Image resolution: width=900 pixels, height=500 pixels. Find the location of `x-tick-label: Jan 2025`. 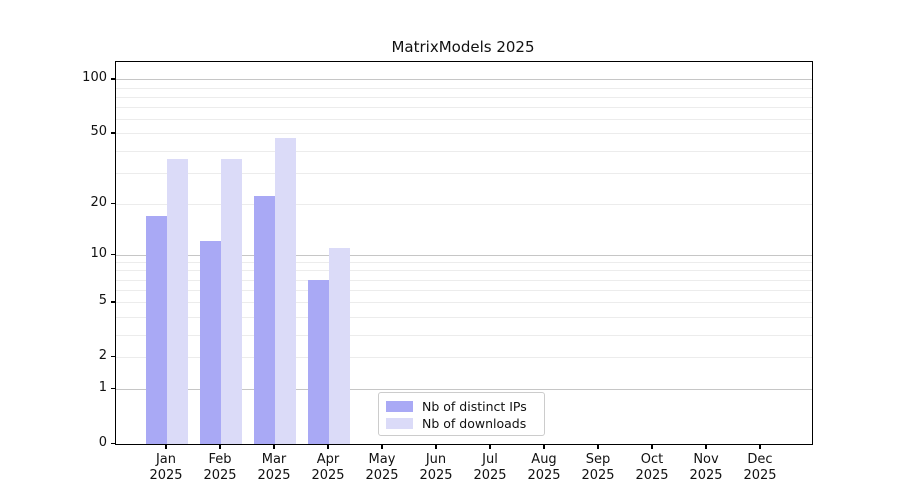

x-tick-label: Jan 2025 is located at coordinates (166, 467).